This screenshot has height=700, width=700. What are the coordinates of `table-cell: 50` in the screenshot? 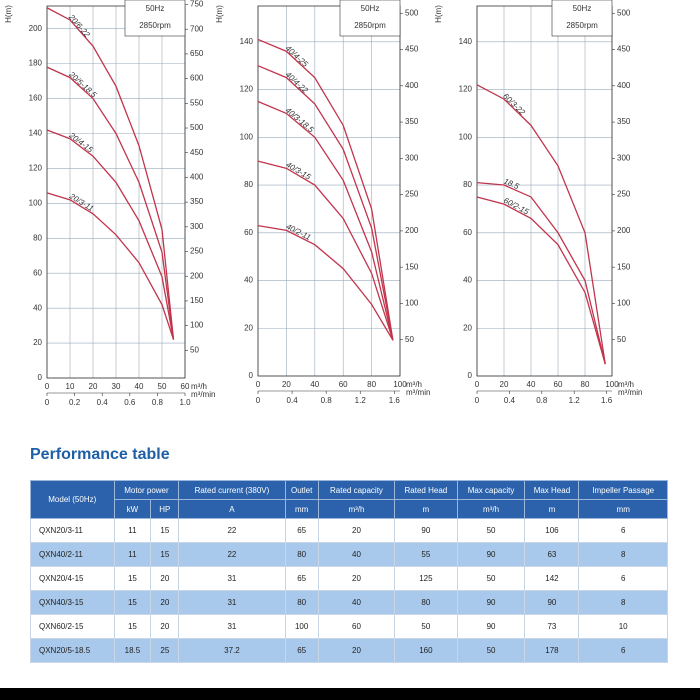 It's located at (491, 530).